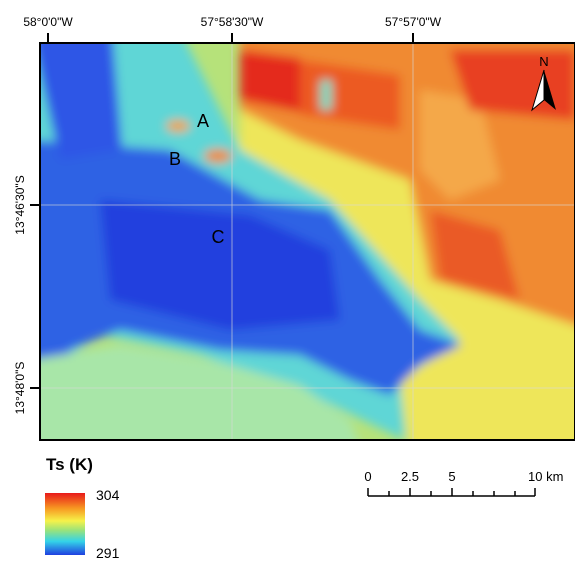 The width and height of the screenshot is (575, 563). What do you see at coordinates (203, 121) in the screenshot?
I see `site-label: A` at bounding box center [203, 121].